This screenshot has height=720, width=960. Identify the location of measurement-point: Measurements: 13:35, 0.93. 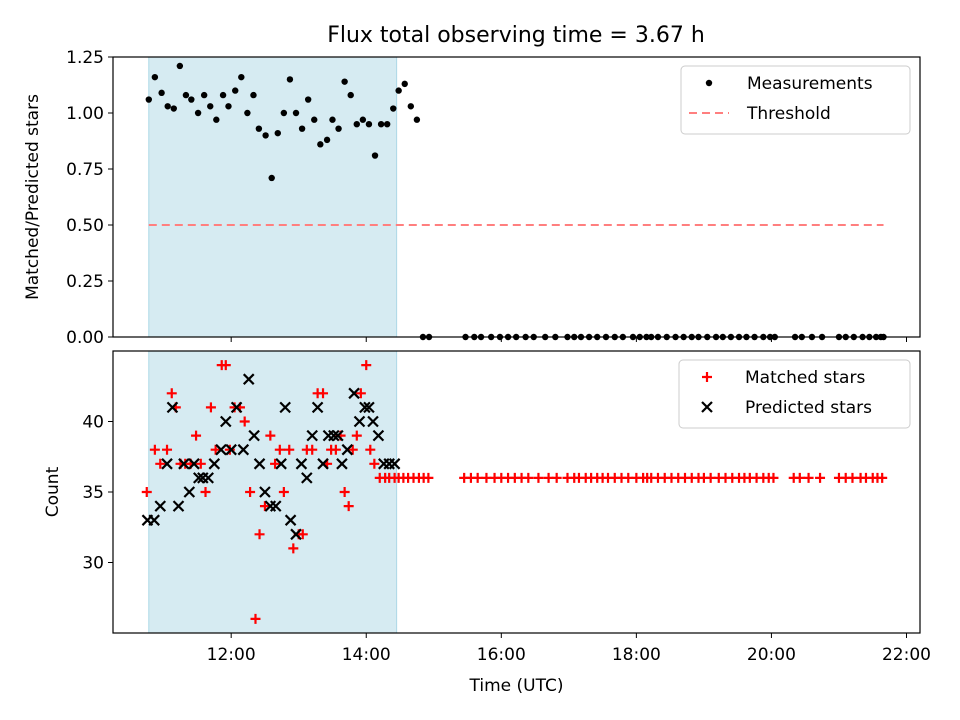
(338, 128).